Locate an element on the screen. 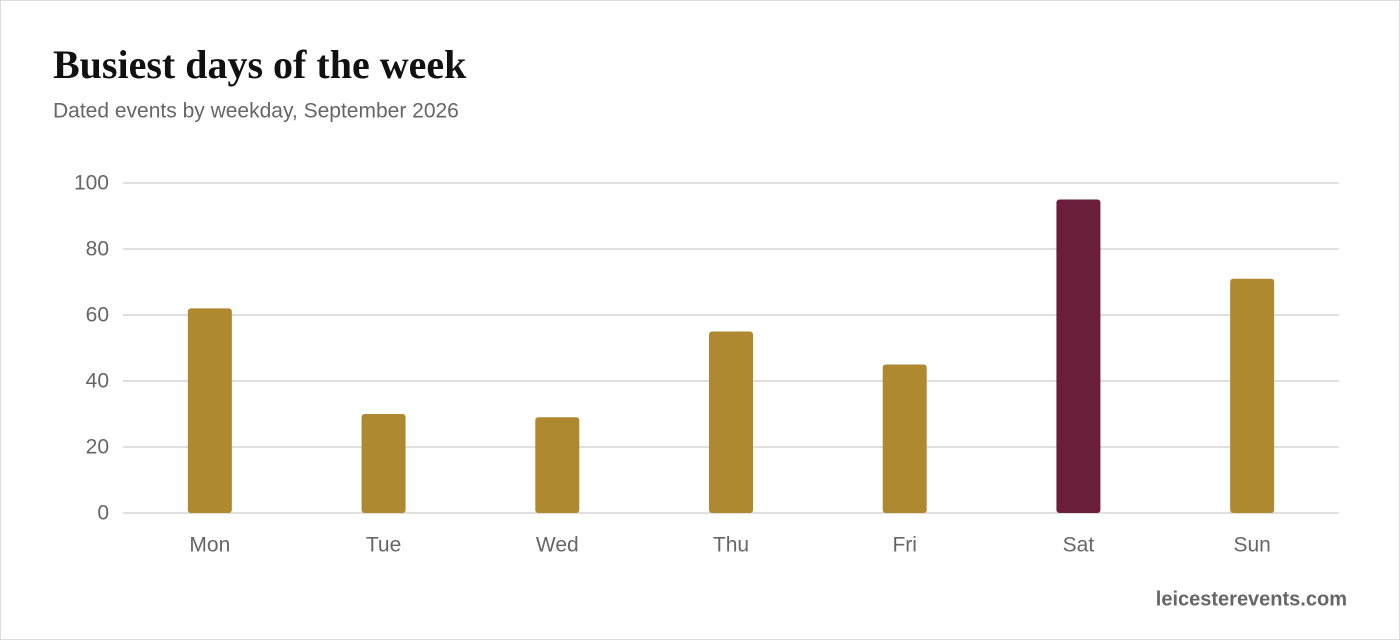  x-tick-label: Fri is located at coordinates (904, 545).